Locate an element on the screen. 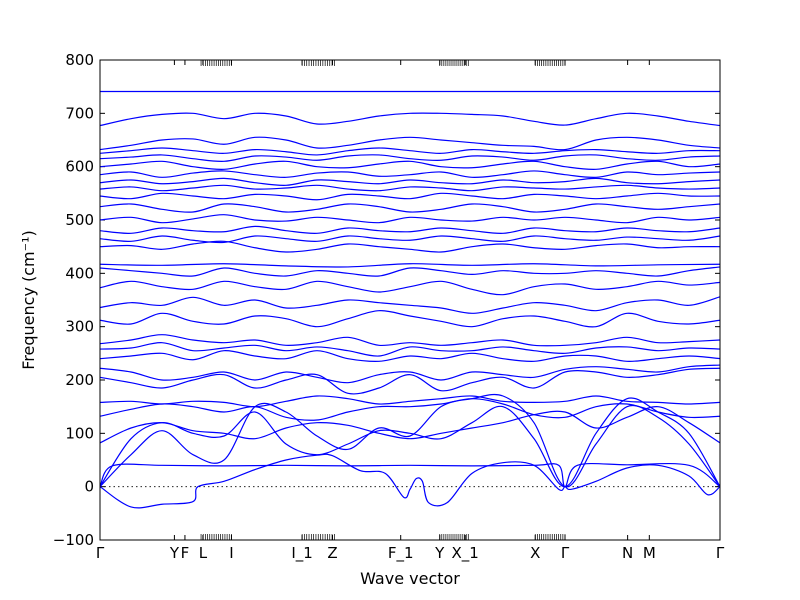 The image size is (800, 600). x-tick-label: F_1 is located at coordinates (401, 553).